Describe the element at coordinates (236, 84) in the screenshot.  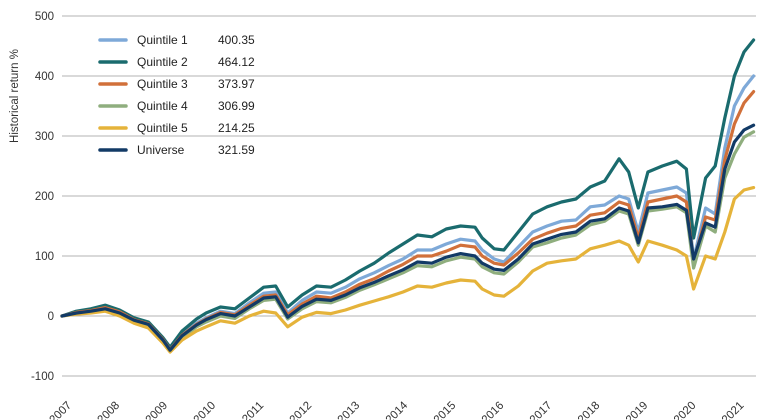
I see `legend-value: 373.97` at that location.